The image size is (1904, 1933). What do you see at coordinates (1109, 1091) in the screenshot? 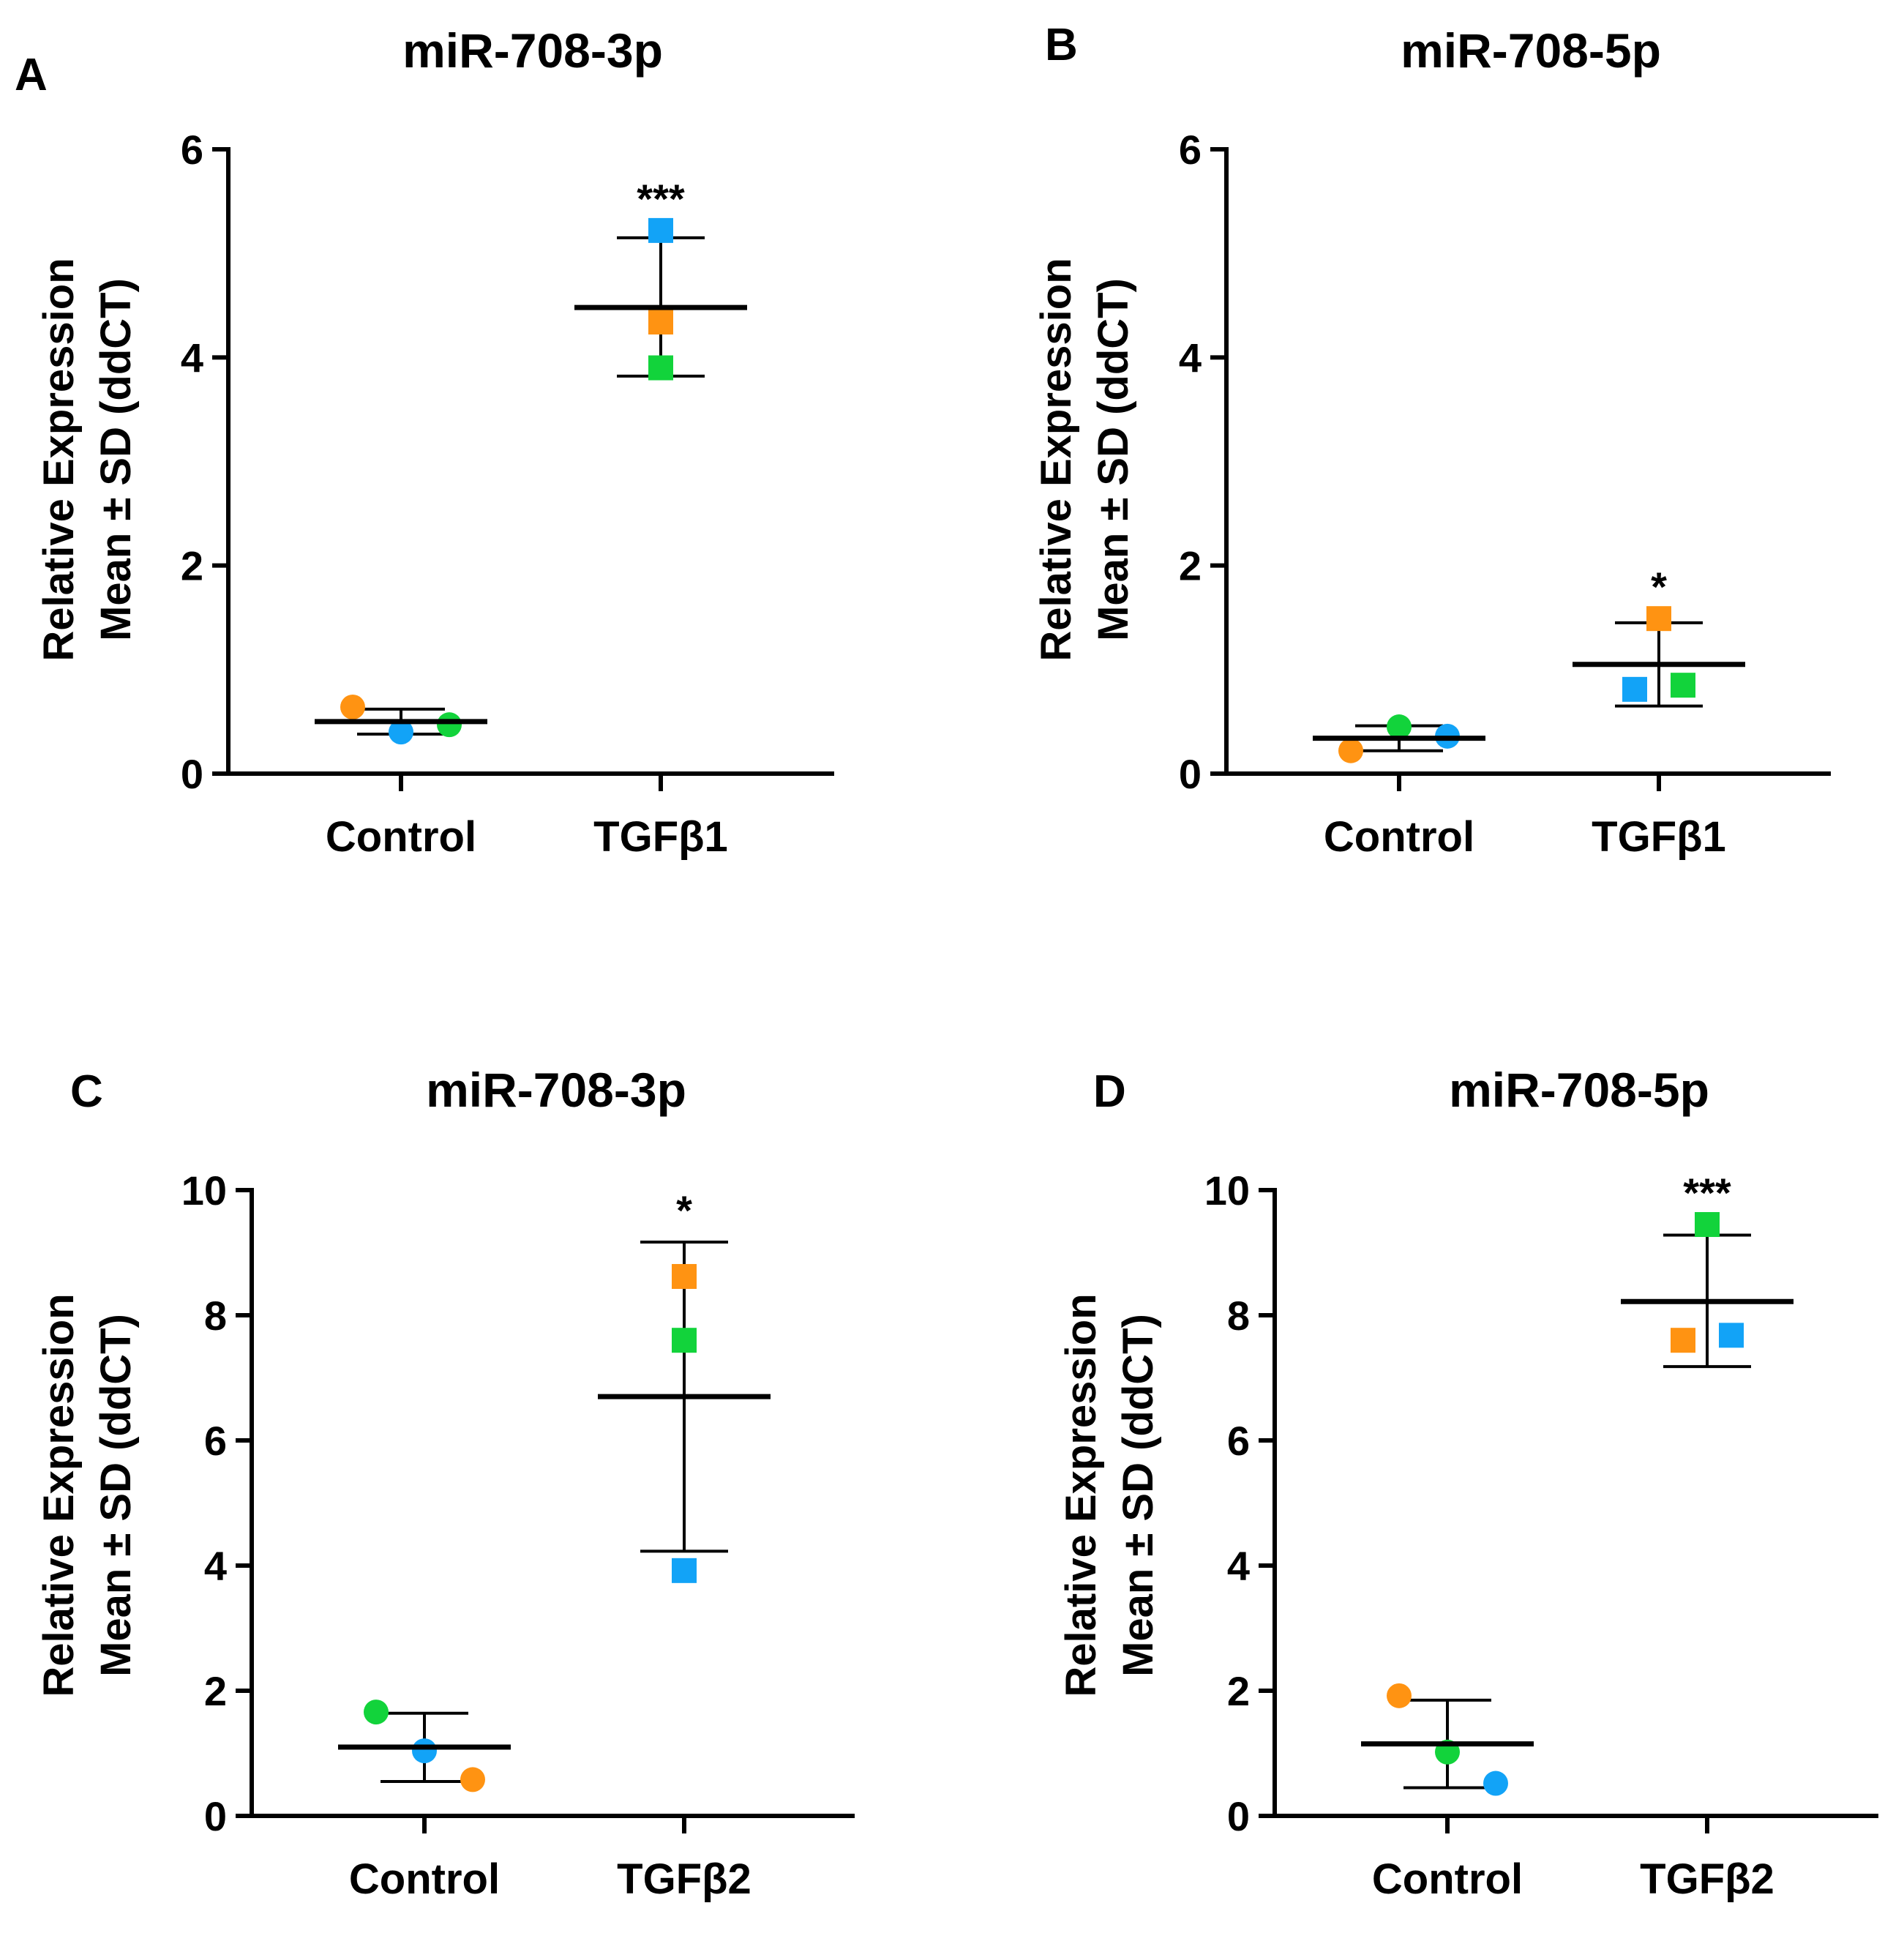
I see `panel-letter: D` at bounding box center [1109, 1091].